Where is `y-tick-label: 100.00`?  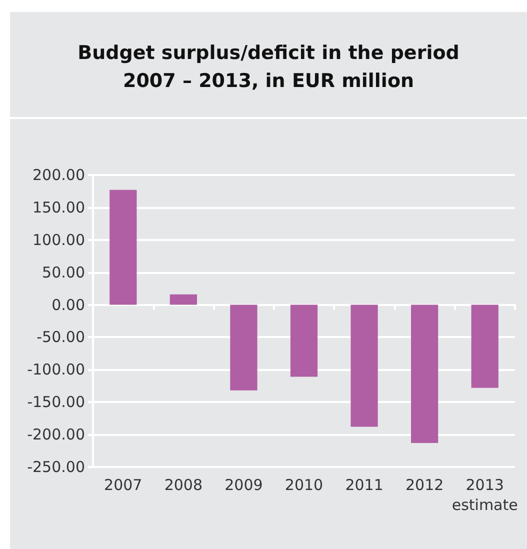
y-tick-label: 100.00 is located at coordinates (58, 239).